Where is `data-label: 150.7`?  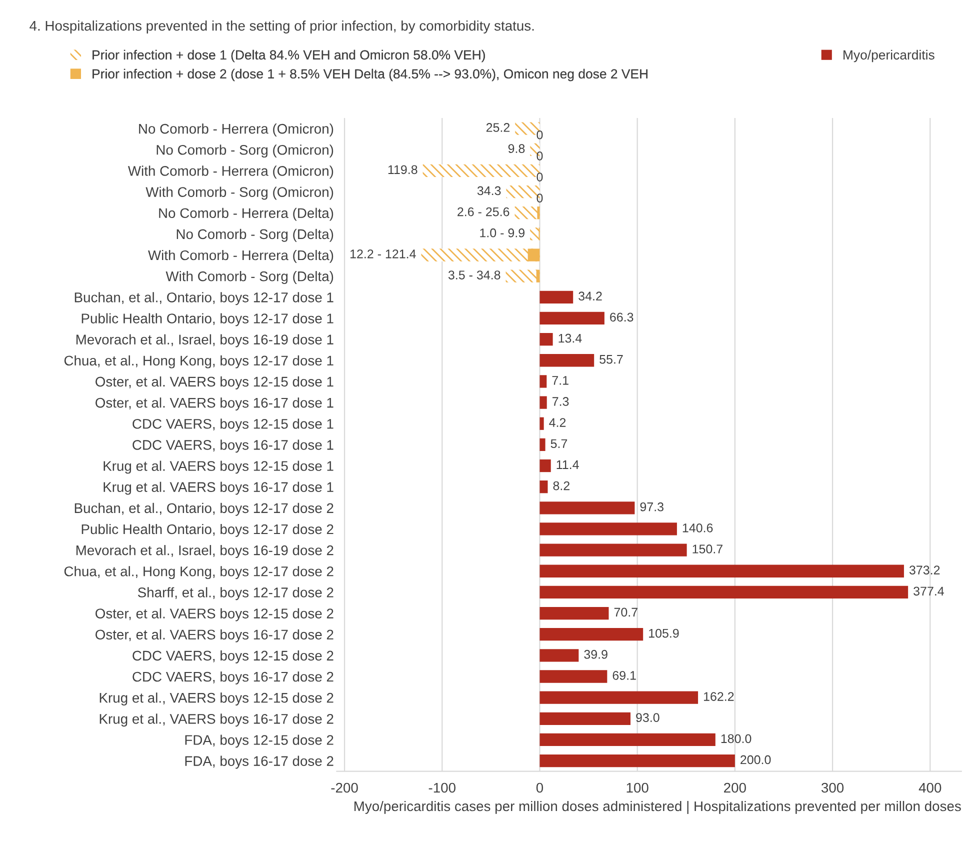 data-label: 150.7 is located at coordinates (707, 549).